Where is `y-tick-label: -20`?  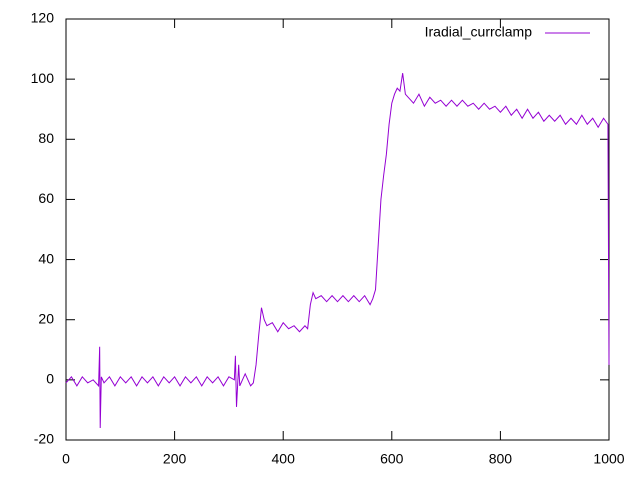
y-tick-label: -20 is located at coordinates (44, 439).